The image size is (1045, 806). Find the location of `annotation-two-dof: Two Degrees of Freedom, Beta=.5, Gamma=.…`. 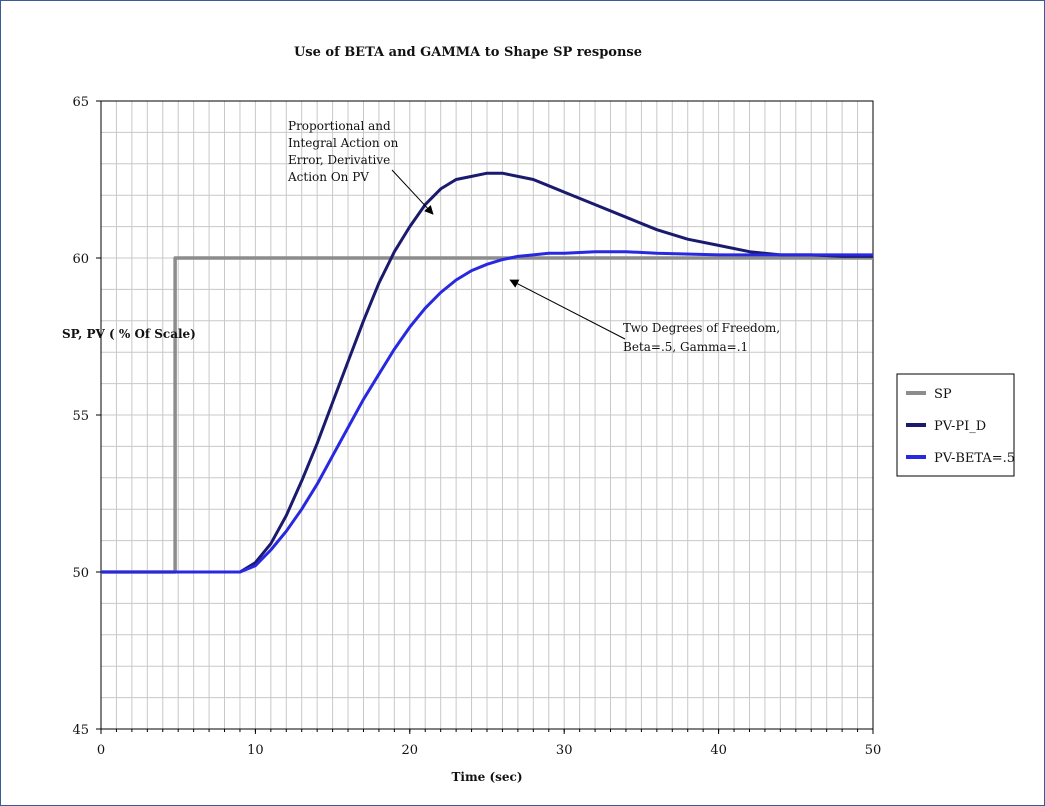

annotation-two-dof: Two Degrees of Freedom, Beta=.5, Gamma=.… is located at coordinates (644, 316).